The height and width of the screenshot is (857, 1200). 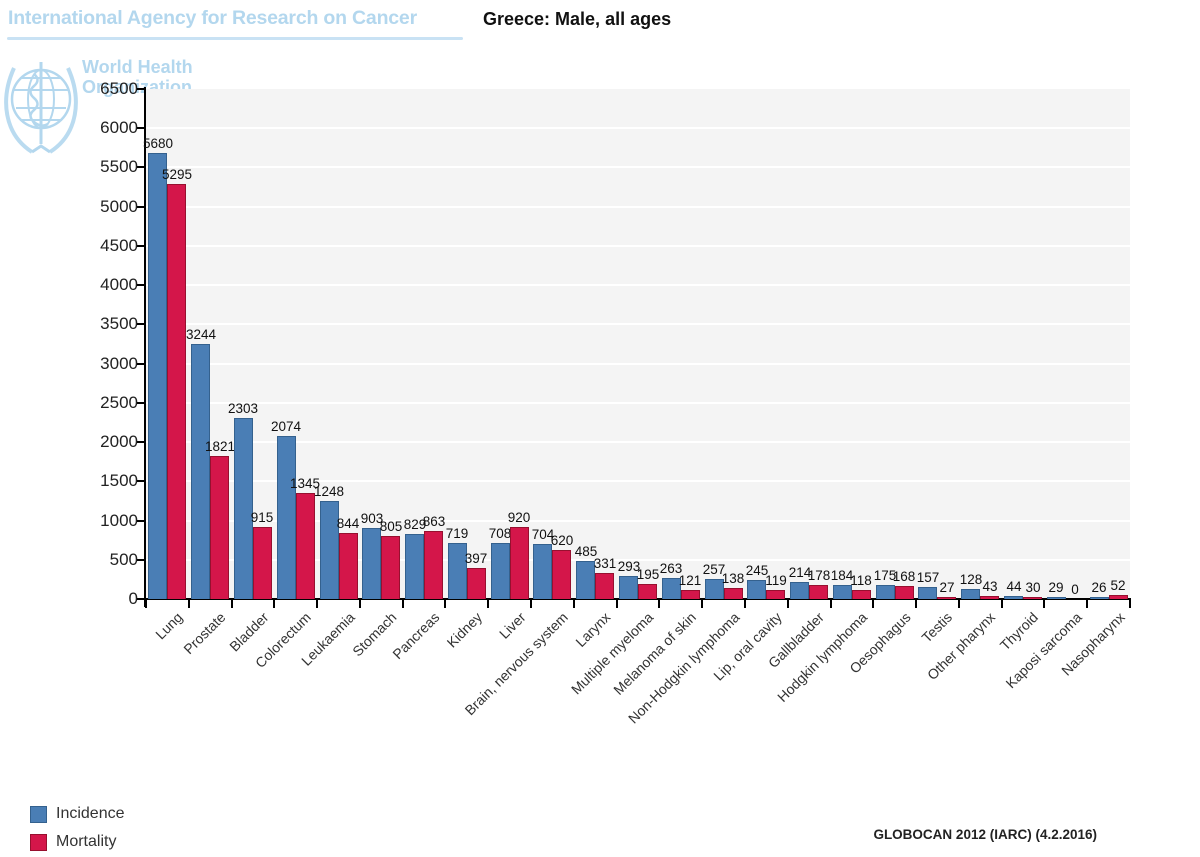 I want to click on value-label: 214, so click(x=800, y=572).